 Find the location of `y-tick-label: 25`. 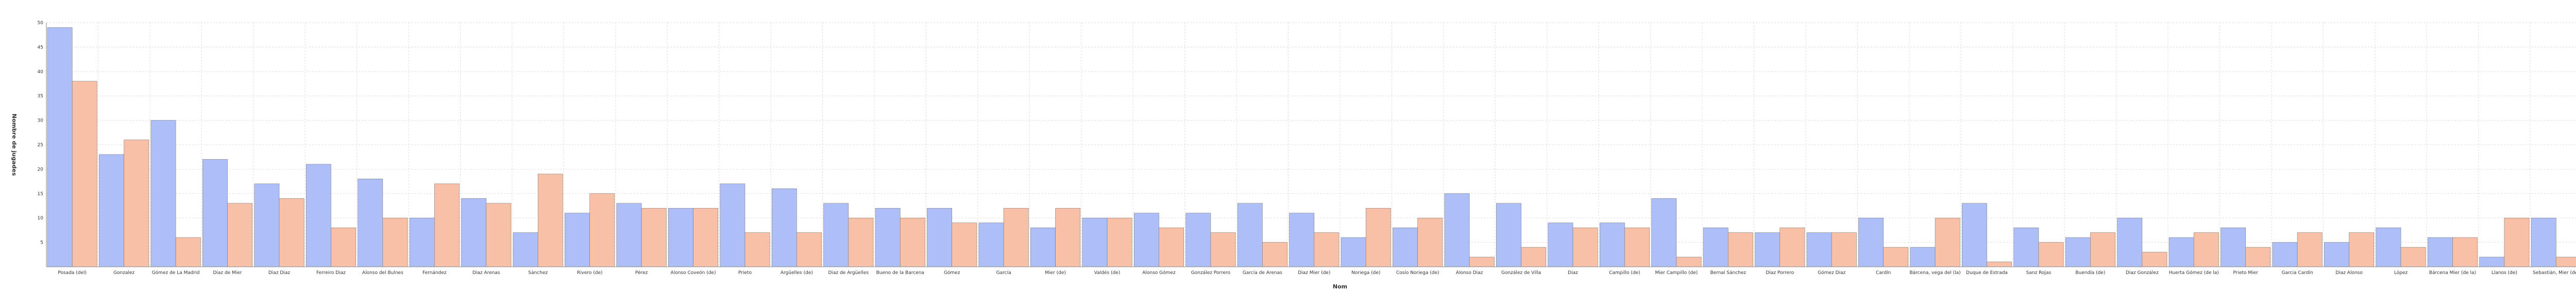

y-tick-label: 25 is located at coordinates (40, 145).